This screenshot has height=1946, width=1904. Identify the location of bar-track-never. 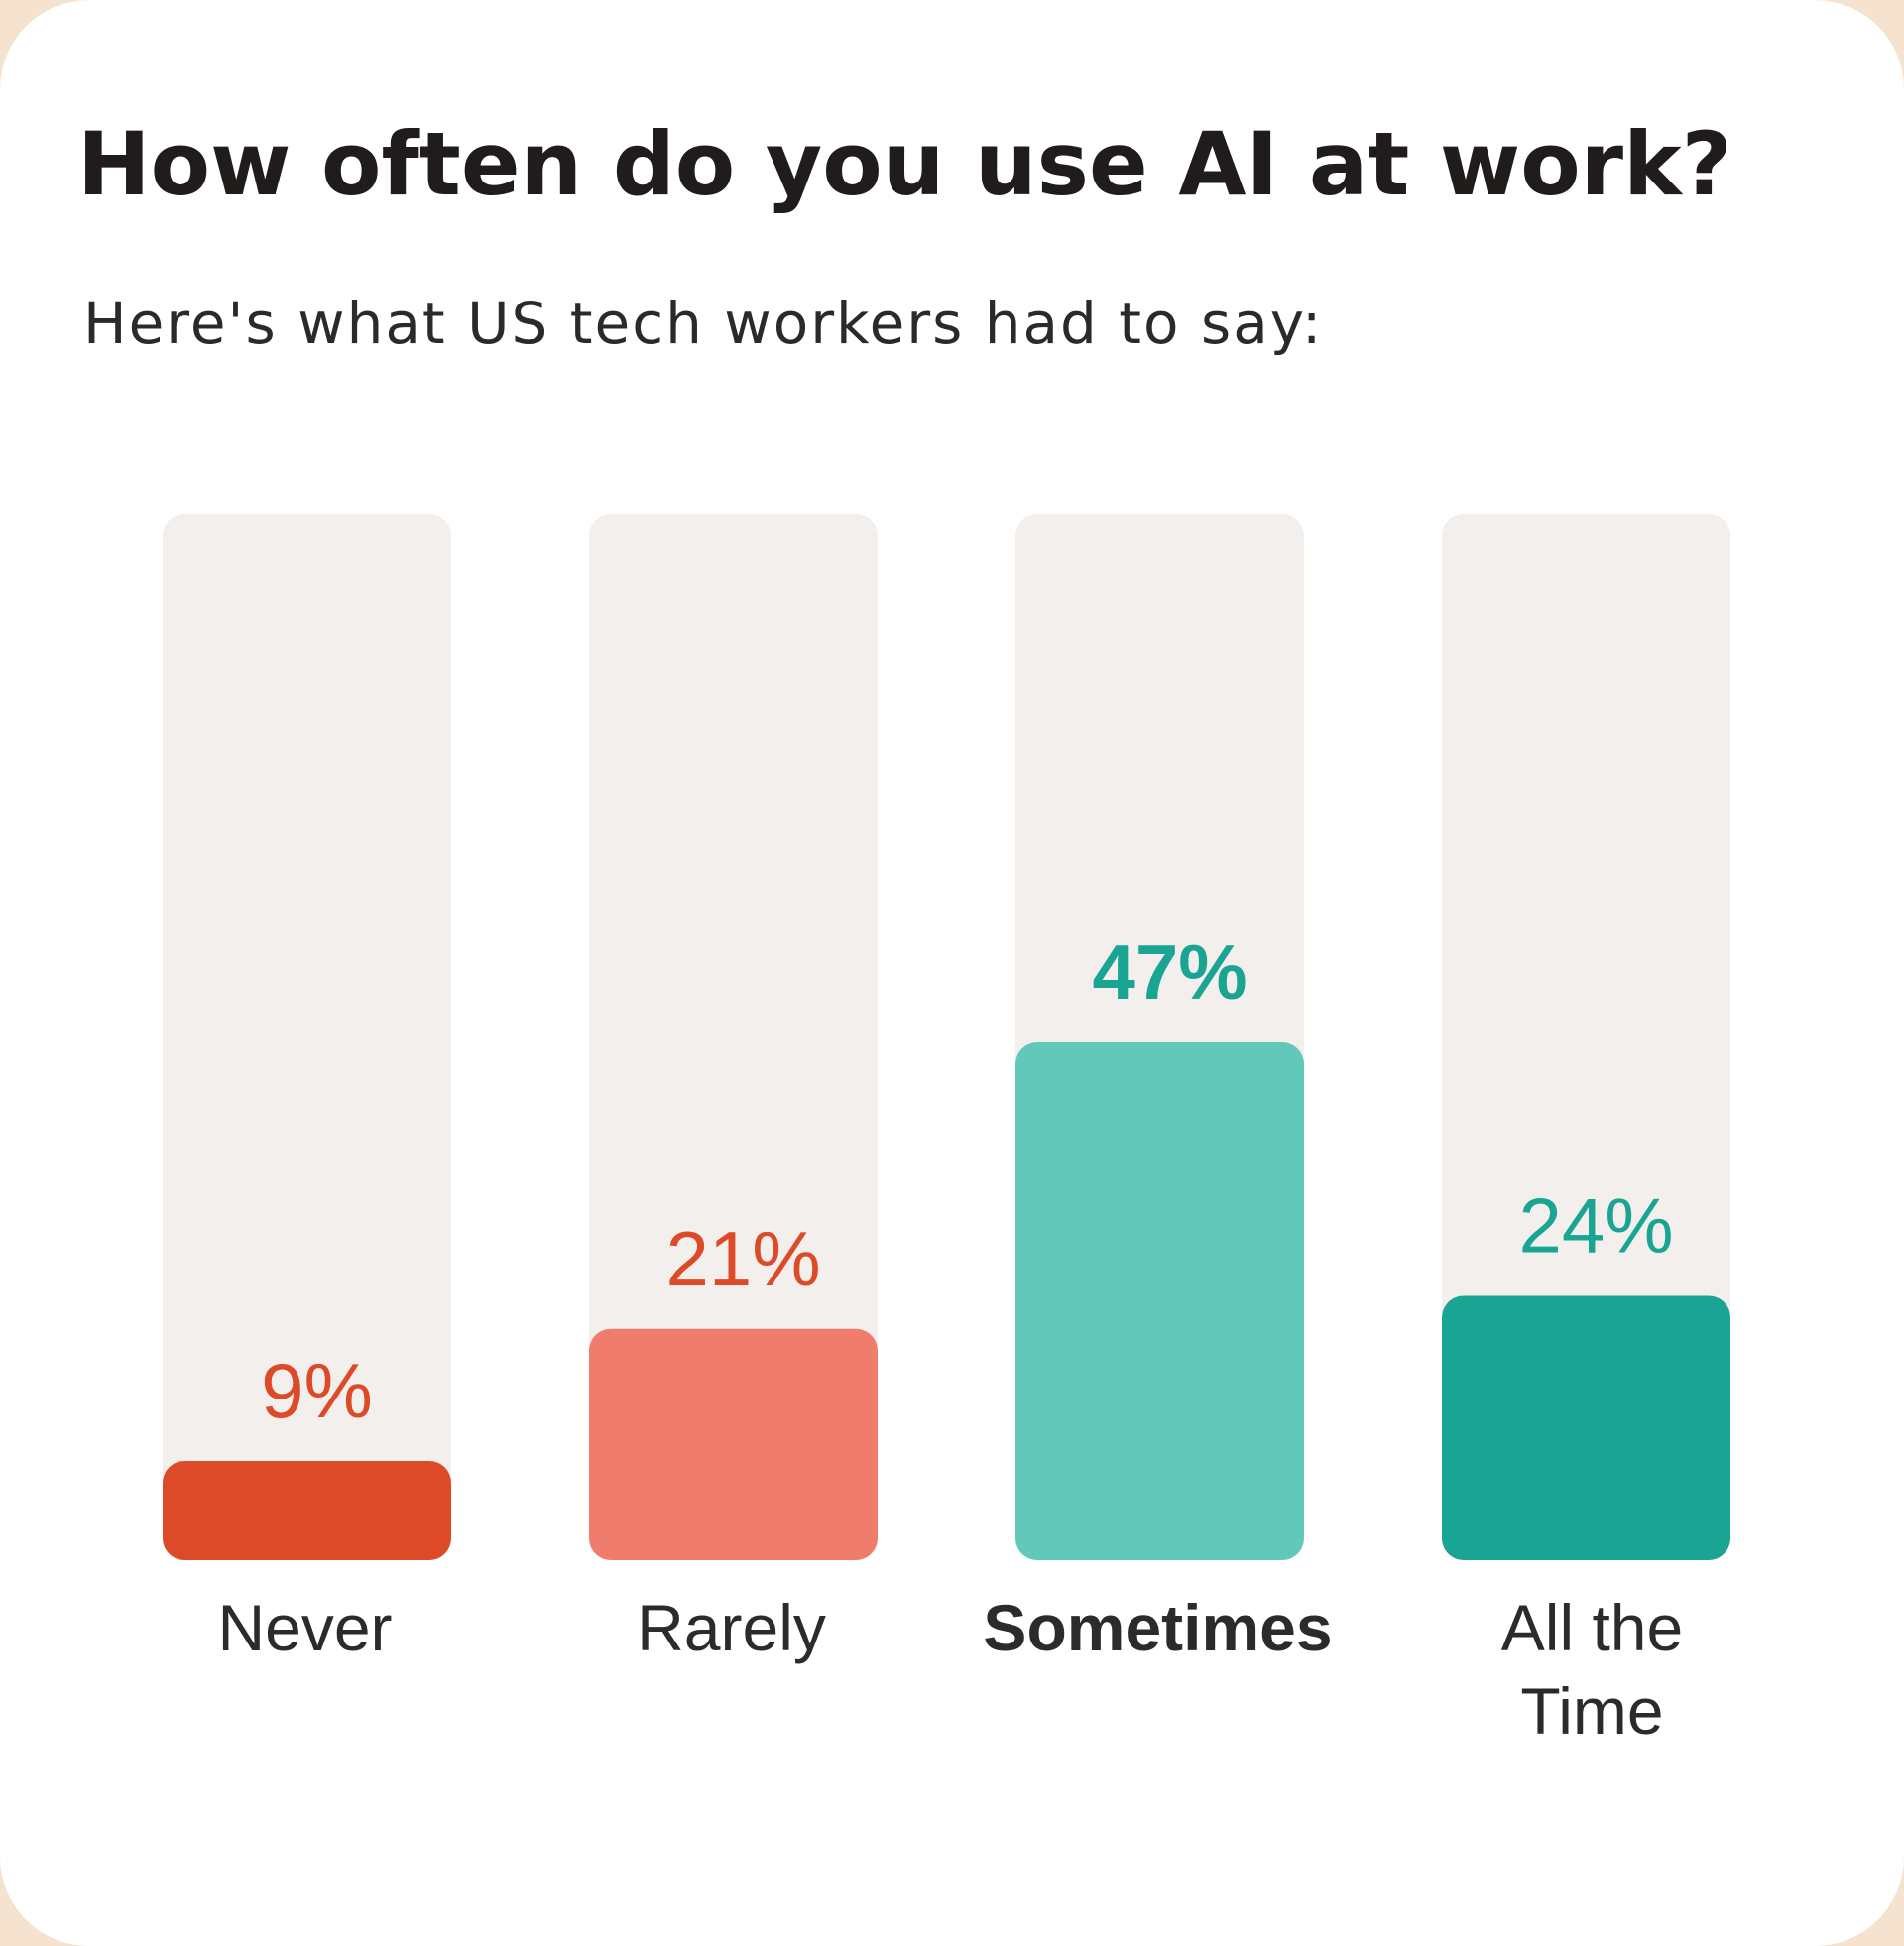
(307, 1037).